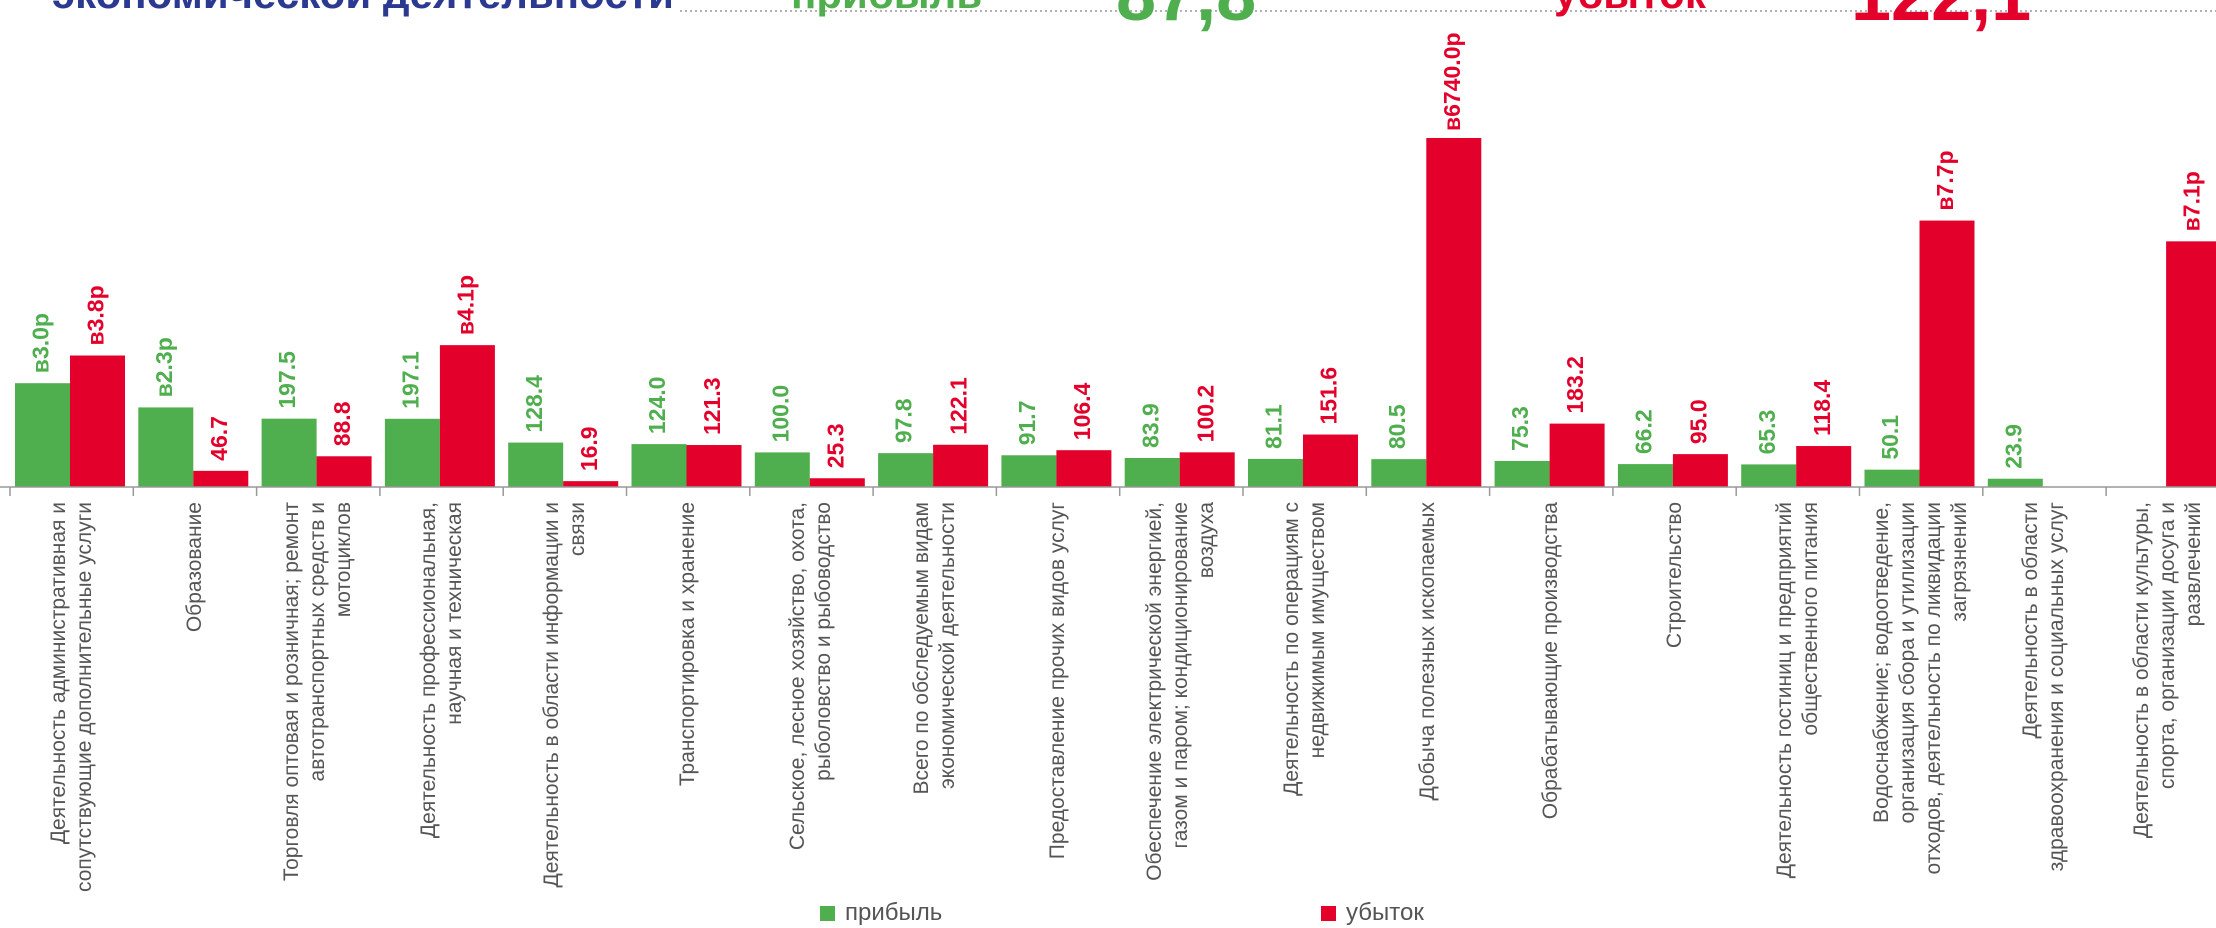 The height and width of the screenshot is (928, 2216). I want to click on x-tick-label: Добыча полезных ископаемых, so click(1427, 651).